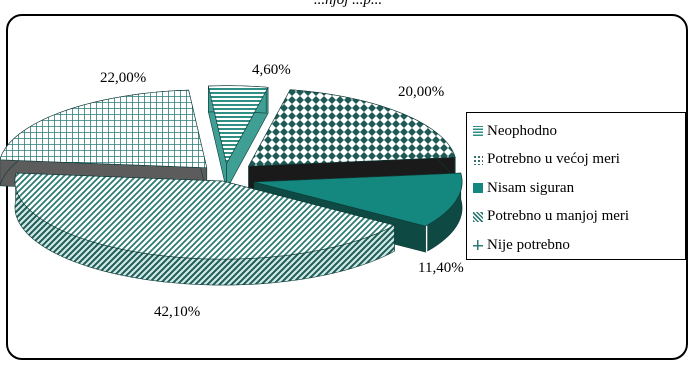 The image size is (696, 366). I want to click on legend-label: Neophodno, so click(522, 130).